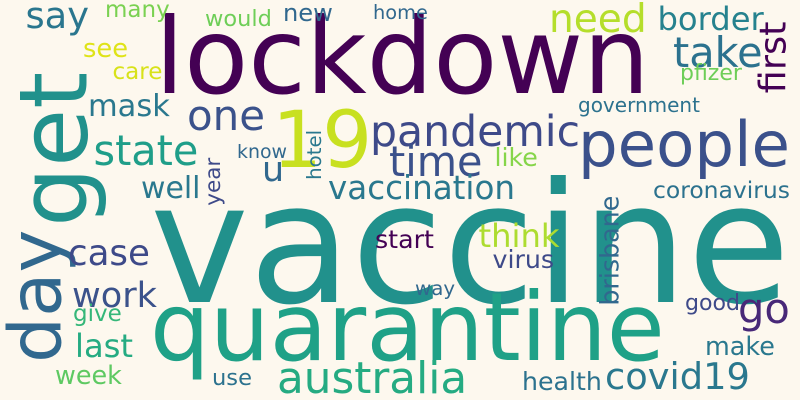 This screenshot has width=800, height=400. Describe the element at coordinates (137, 71) in the screenshot. I see `cloud-word-care: care` at that location.